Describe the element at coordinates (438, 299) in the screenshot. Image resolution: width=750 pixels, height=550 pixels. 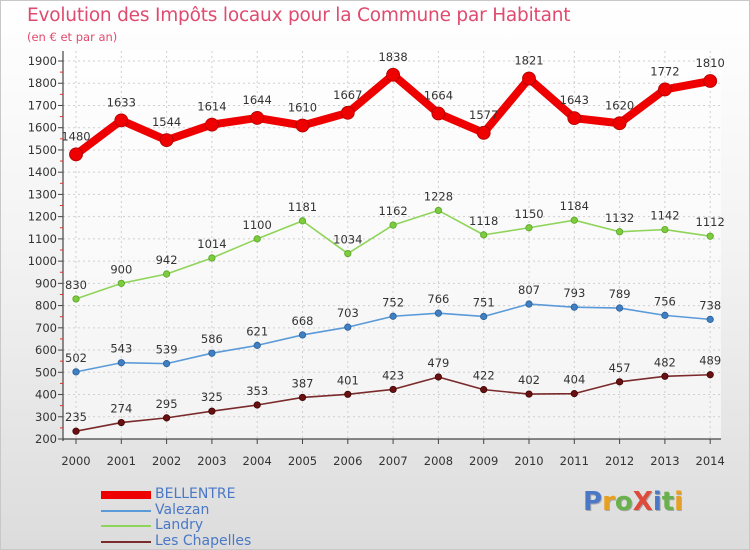
I see `data-label-valezan: 766` at that location.